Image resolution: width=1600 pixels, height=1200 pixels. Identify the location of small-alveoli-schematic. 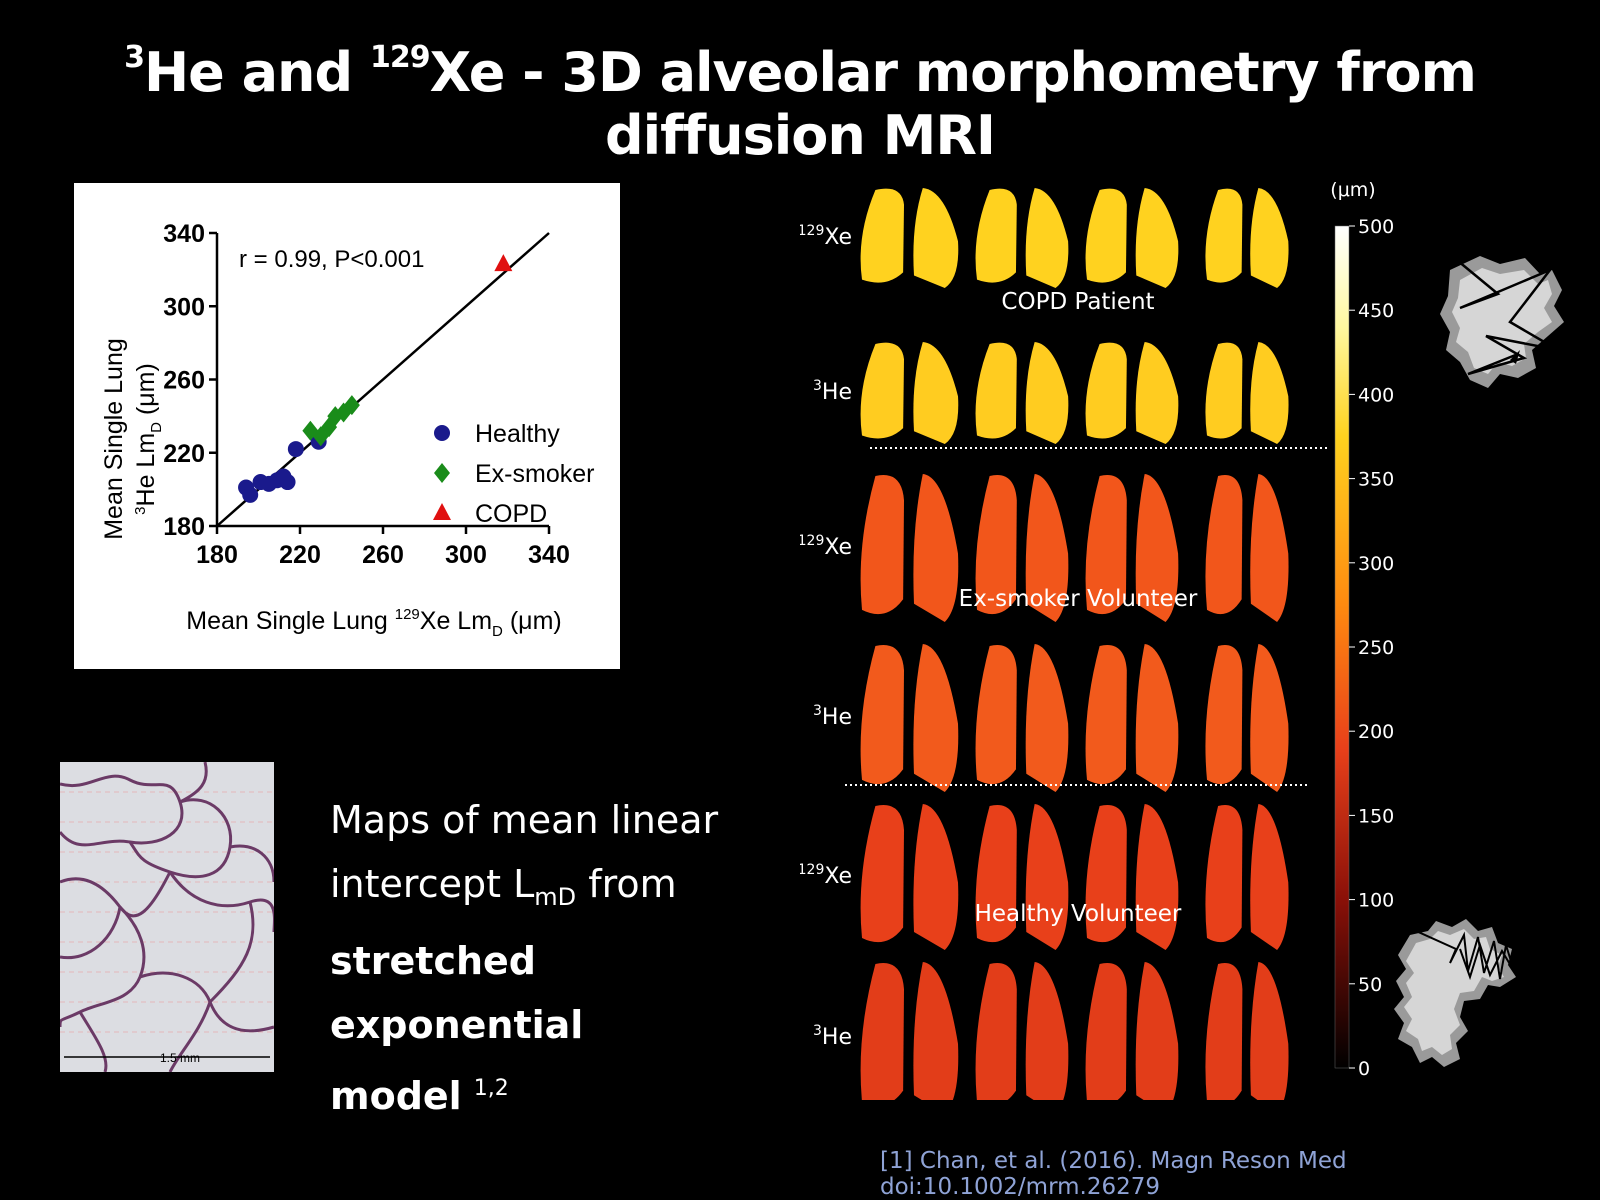
(1454, 993).